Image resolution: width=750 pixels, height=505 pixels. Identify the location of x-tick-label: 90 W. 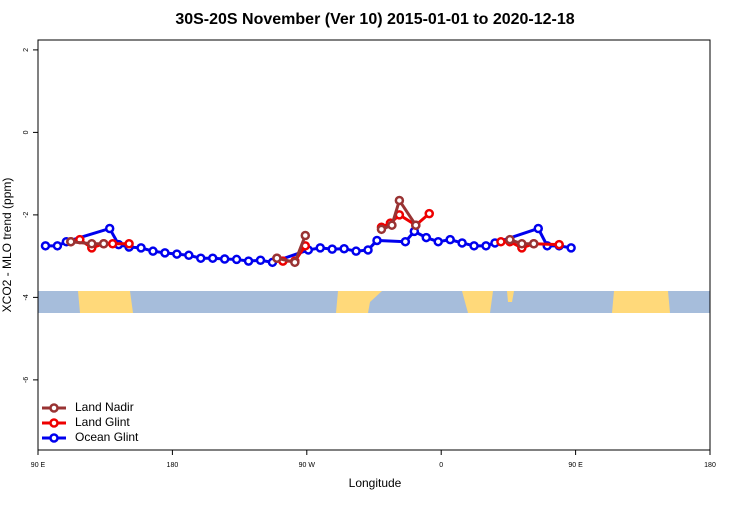
(307, 465).